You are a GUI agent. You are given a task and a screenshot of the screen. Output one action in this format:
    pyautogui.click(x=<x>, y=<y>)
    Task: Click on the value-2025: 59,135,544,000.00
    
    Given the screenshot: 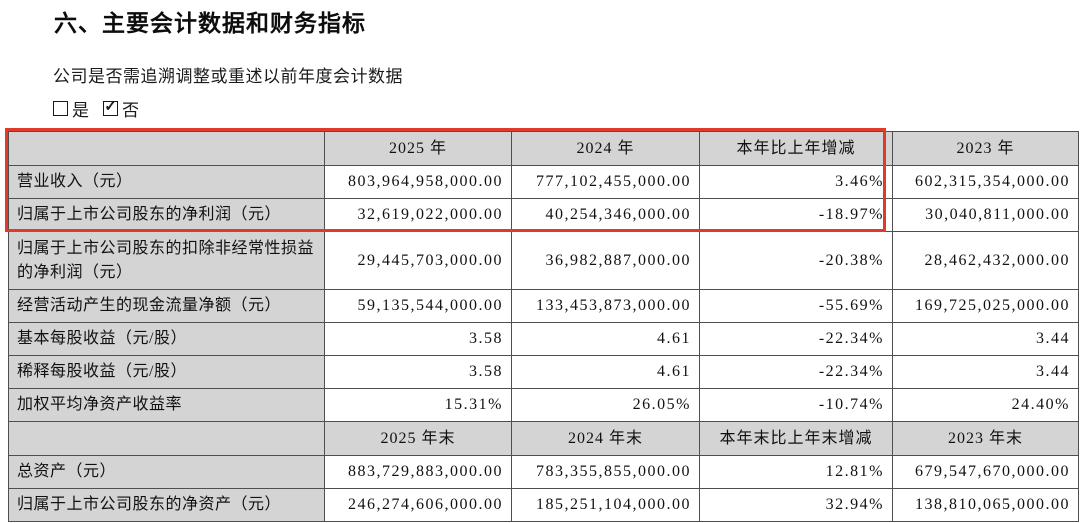 What is the action you would take?
    pyautogui.click(x=418, y=306)
    